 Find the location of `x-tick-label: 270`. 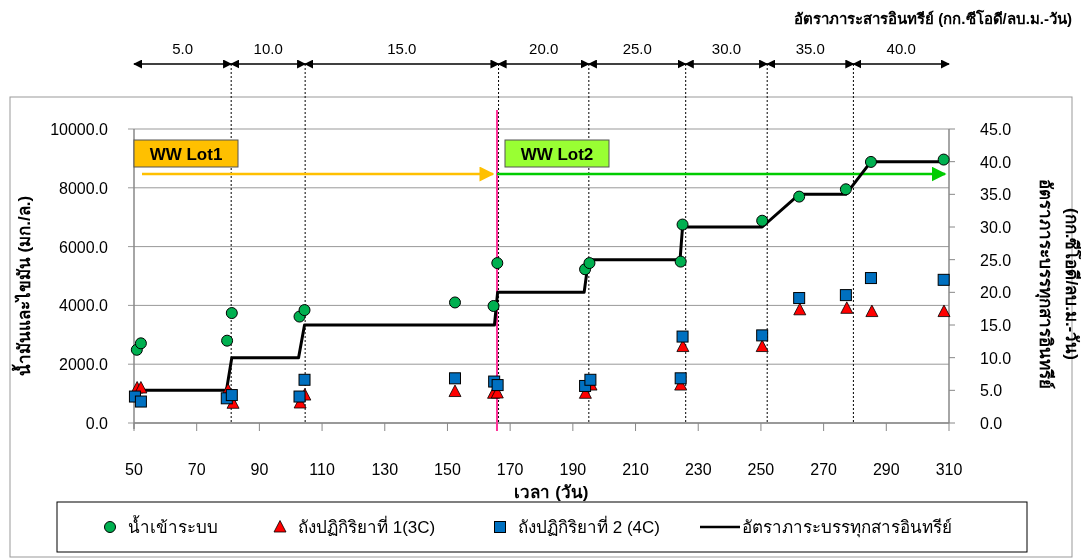

x-tick-label: 270 is located at coordinates (824, 469).